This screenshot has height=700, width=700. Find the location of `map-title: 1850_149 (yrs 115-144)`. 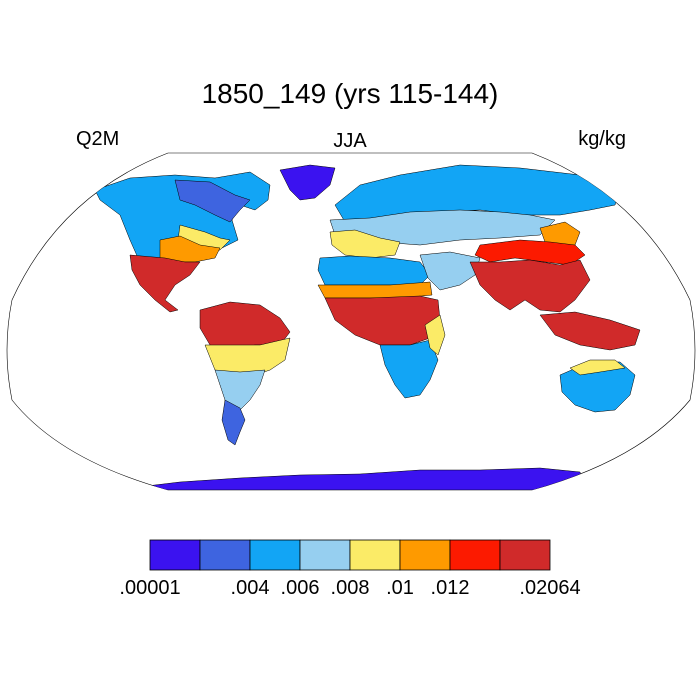

map-title: 1850_149 (yrs 115-144) is located at coordinates (350, 93).